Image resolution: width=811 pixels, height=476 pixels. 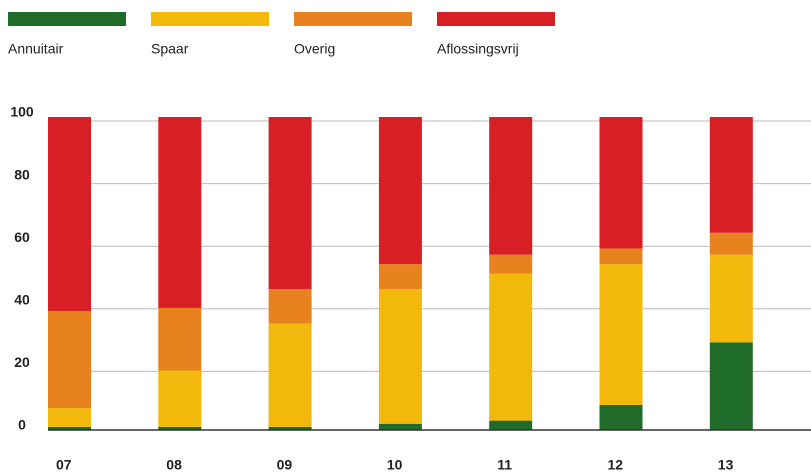 What do you see at coordinates (22, 174) in the screenshot?
I see `y-tick-label: 80` at bounding box center [22, 174].